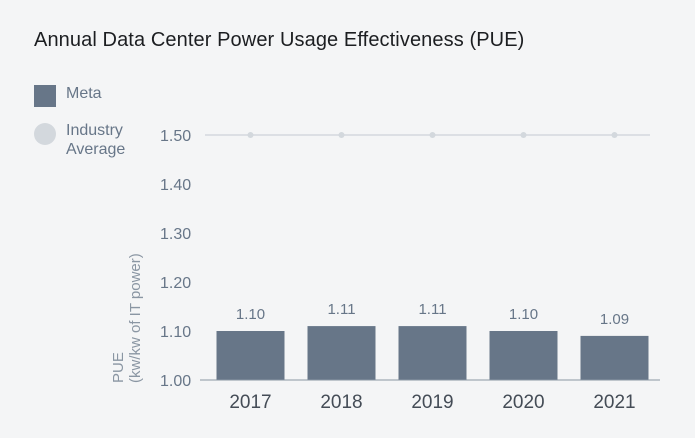 This screenshot has height=438, width=695. I want to click on y-axis-label-line1: PUE, so click(118, 367).